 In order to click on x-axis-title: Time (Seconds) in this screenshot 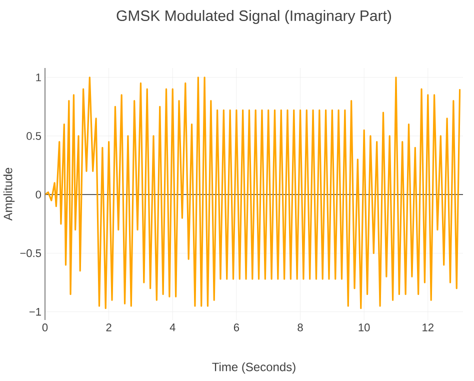, I will do `click(254, 368)`.